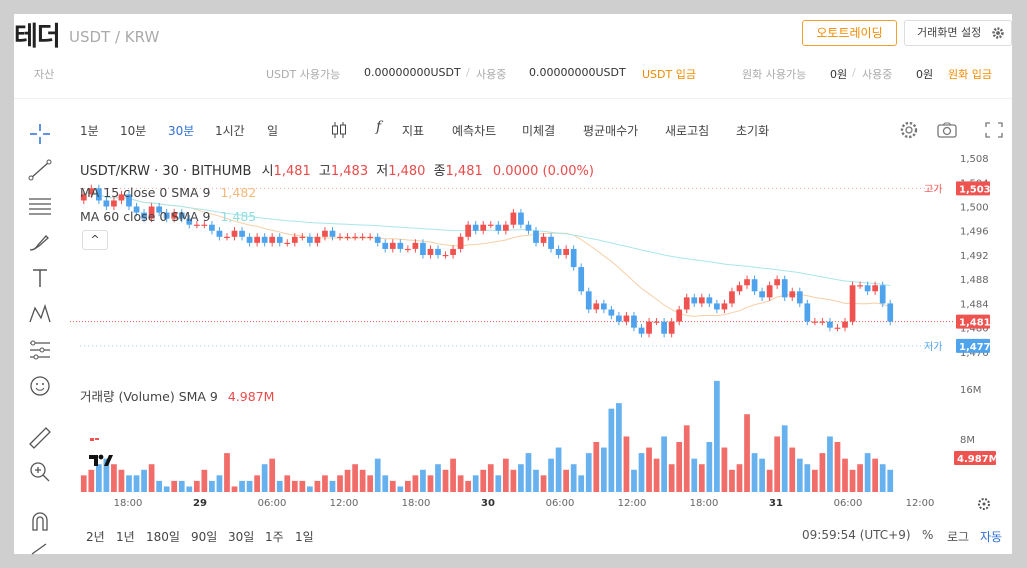 This screenshot has height=568, width=1027. Describe the element at coordinates (168, 216) in the screenshot. I see `ma60-legend: MA 60 close 0 SMA 9 1,485` at that location.